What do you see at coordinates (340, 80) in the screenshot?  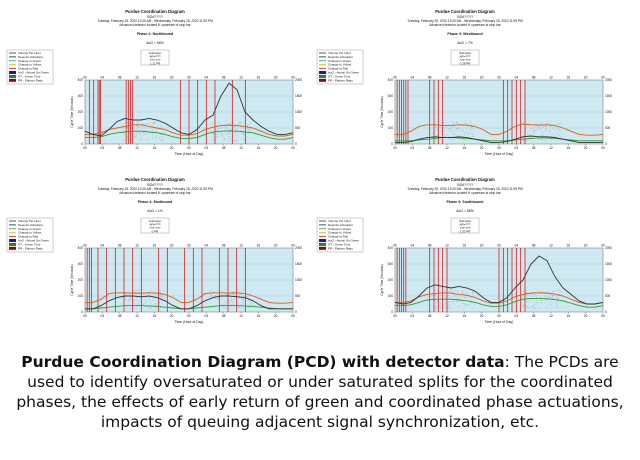 I see `legend-label: PR - Platoon Ratio` at bounding box center [340, 80].